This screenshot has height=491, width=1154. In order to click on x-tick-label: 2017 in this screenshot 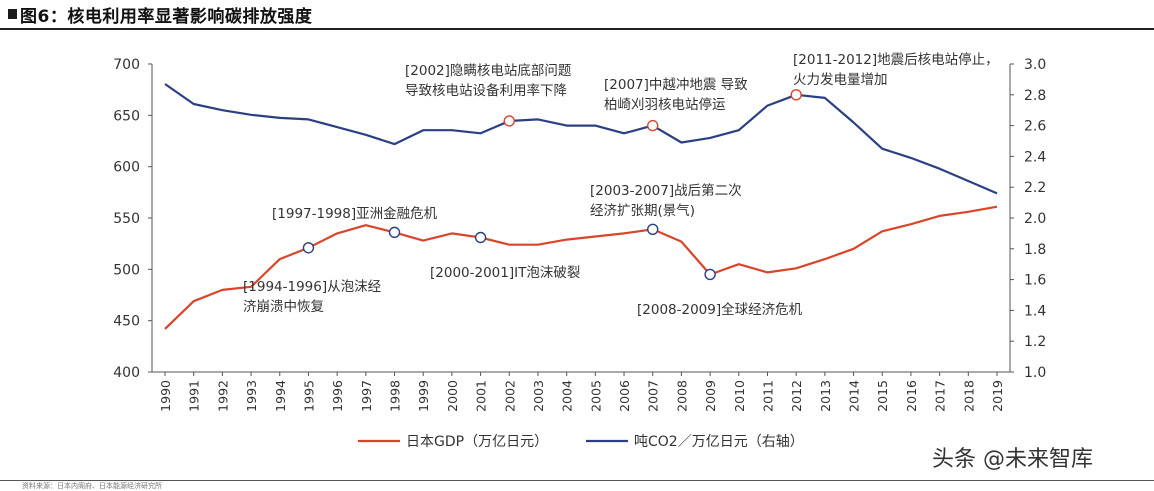, I will do `click(940, 396)`.